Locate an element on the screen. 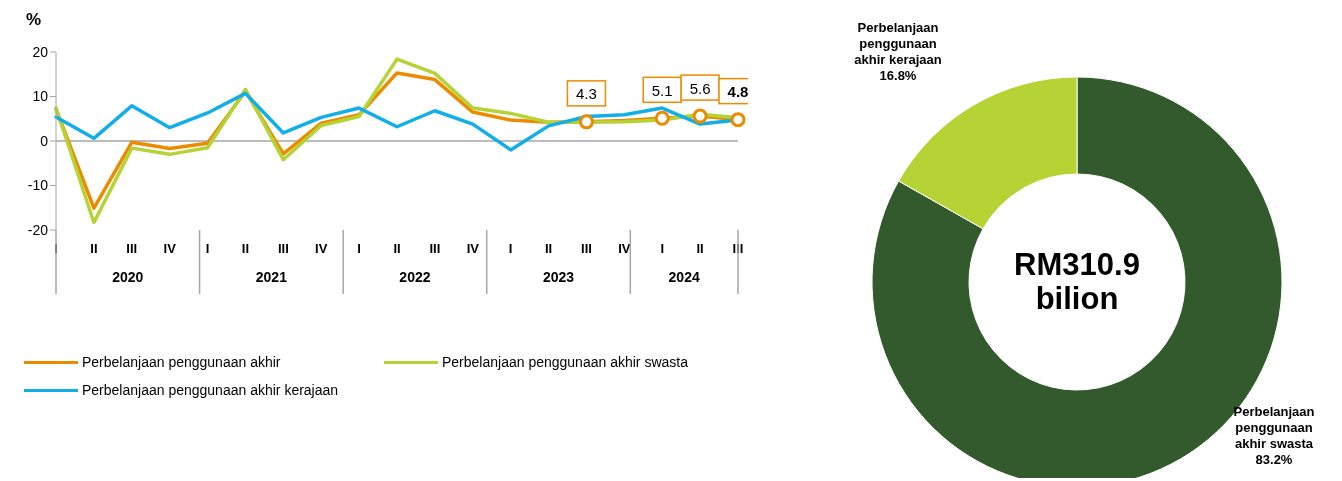 This screenshot has height=481, width=1342. data-label: 4.8 is located at coordinates (738, 92).